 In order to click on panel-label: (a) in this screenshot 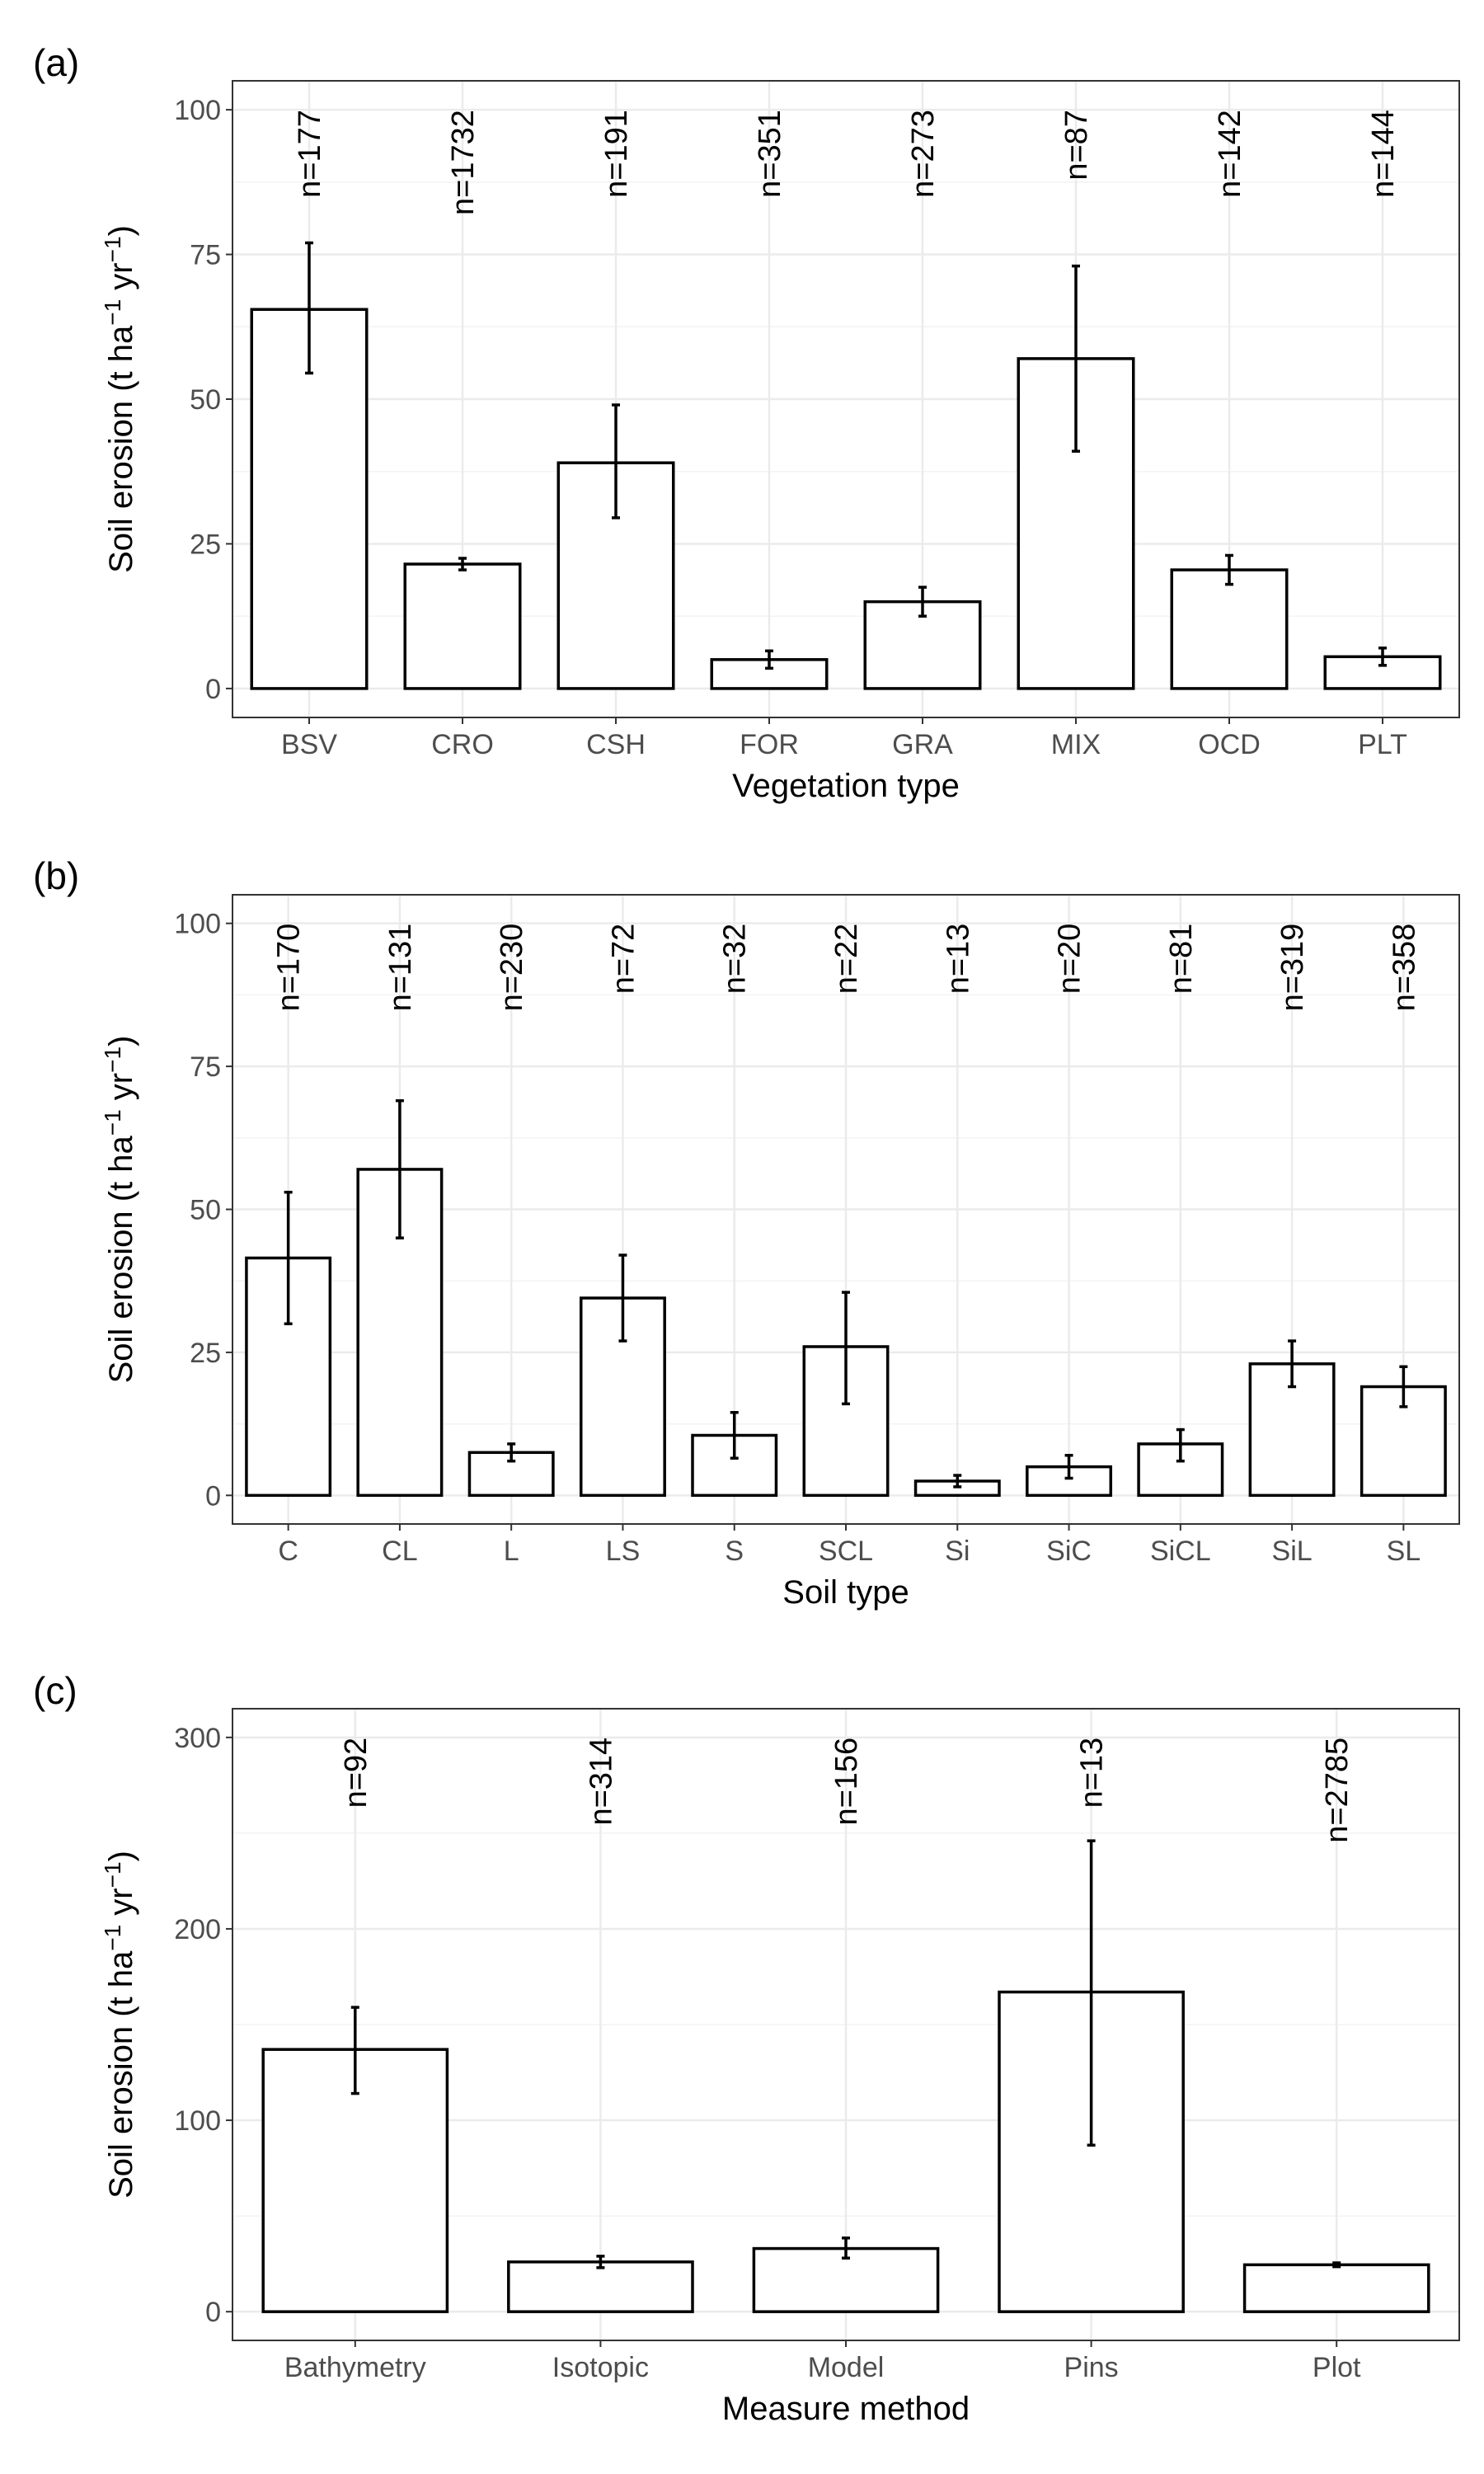, I will do `click(56, 62)`.